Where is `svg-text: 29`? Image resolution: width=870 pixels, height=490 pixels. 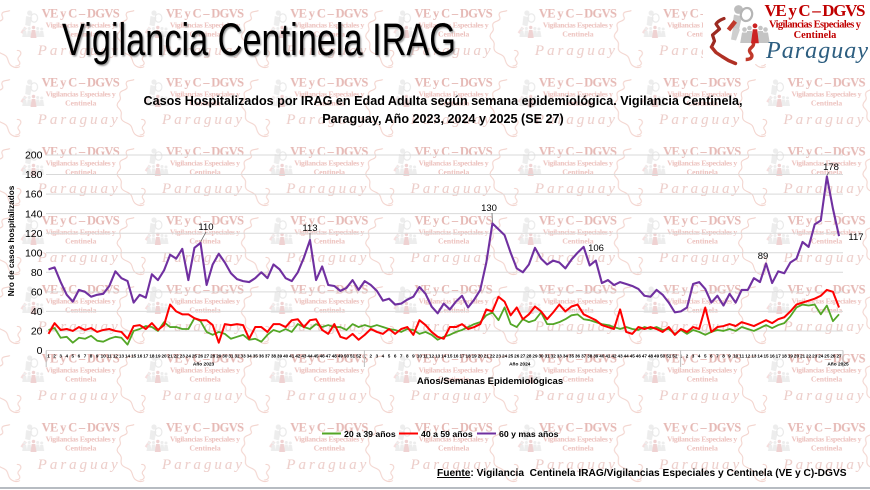 svg-text: 29 is located at coordinates (219, 356).